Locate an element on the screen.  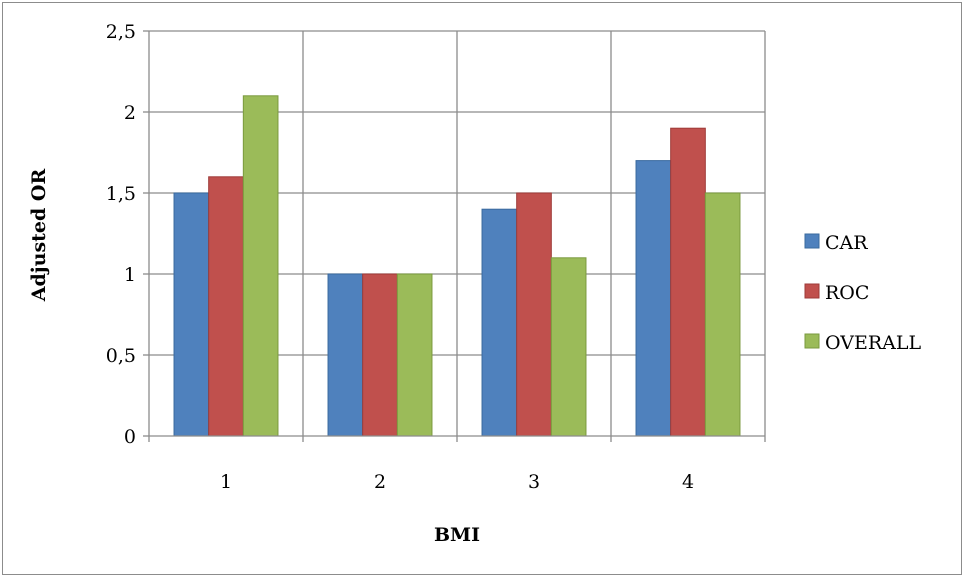
x-tick-label: 1 is located at coordinates (226, 482).